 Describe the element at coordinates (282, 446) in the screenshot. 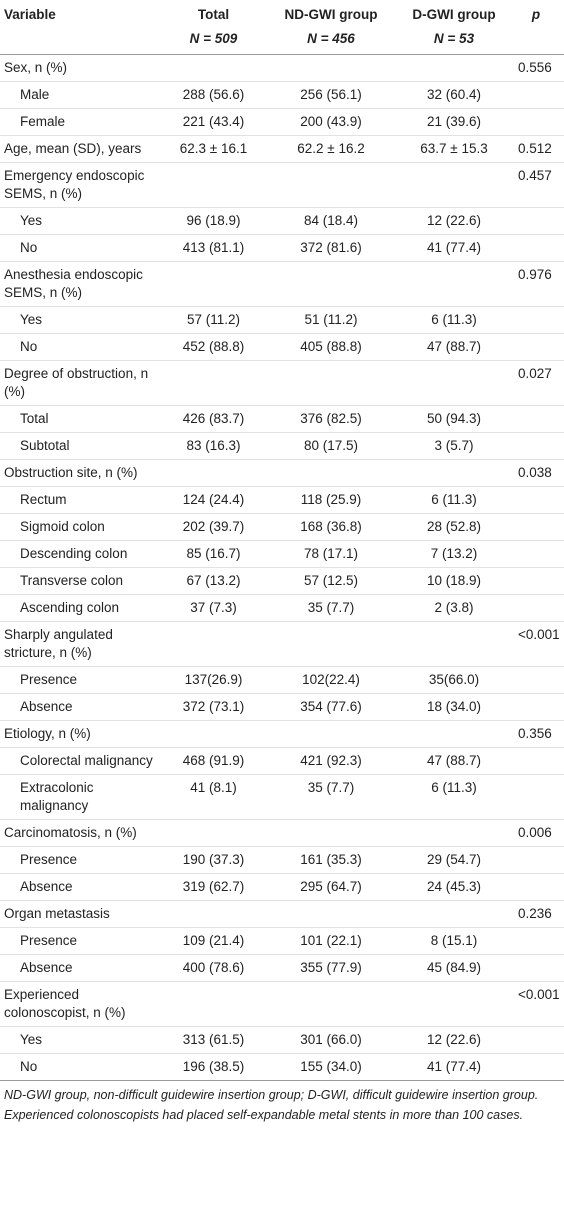

I see `table-row: Subtotal 83 (16.3) 80 (17.5) 3 (5.7)` at that location.